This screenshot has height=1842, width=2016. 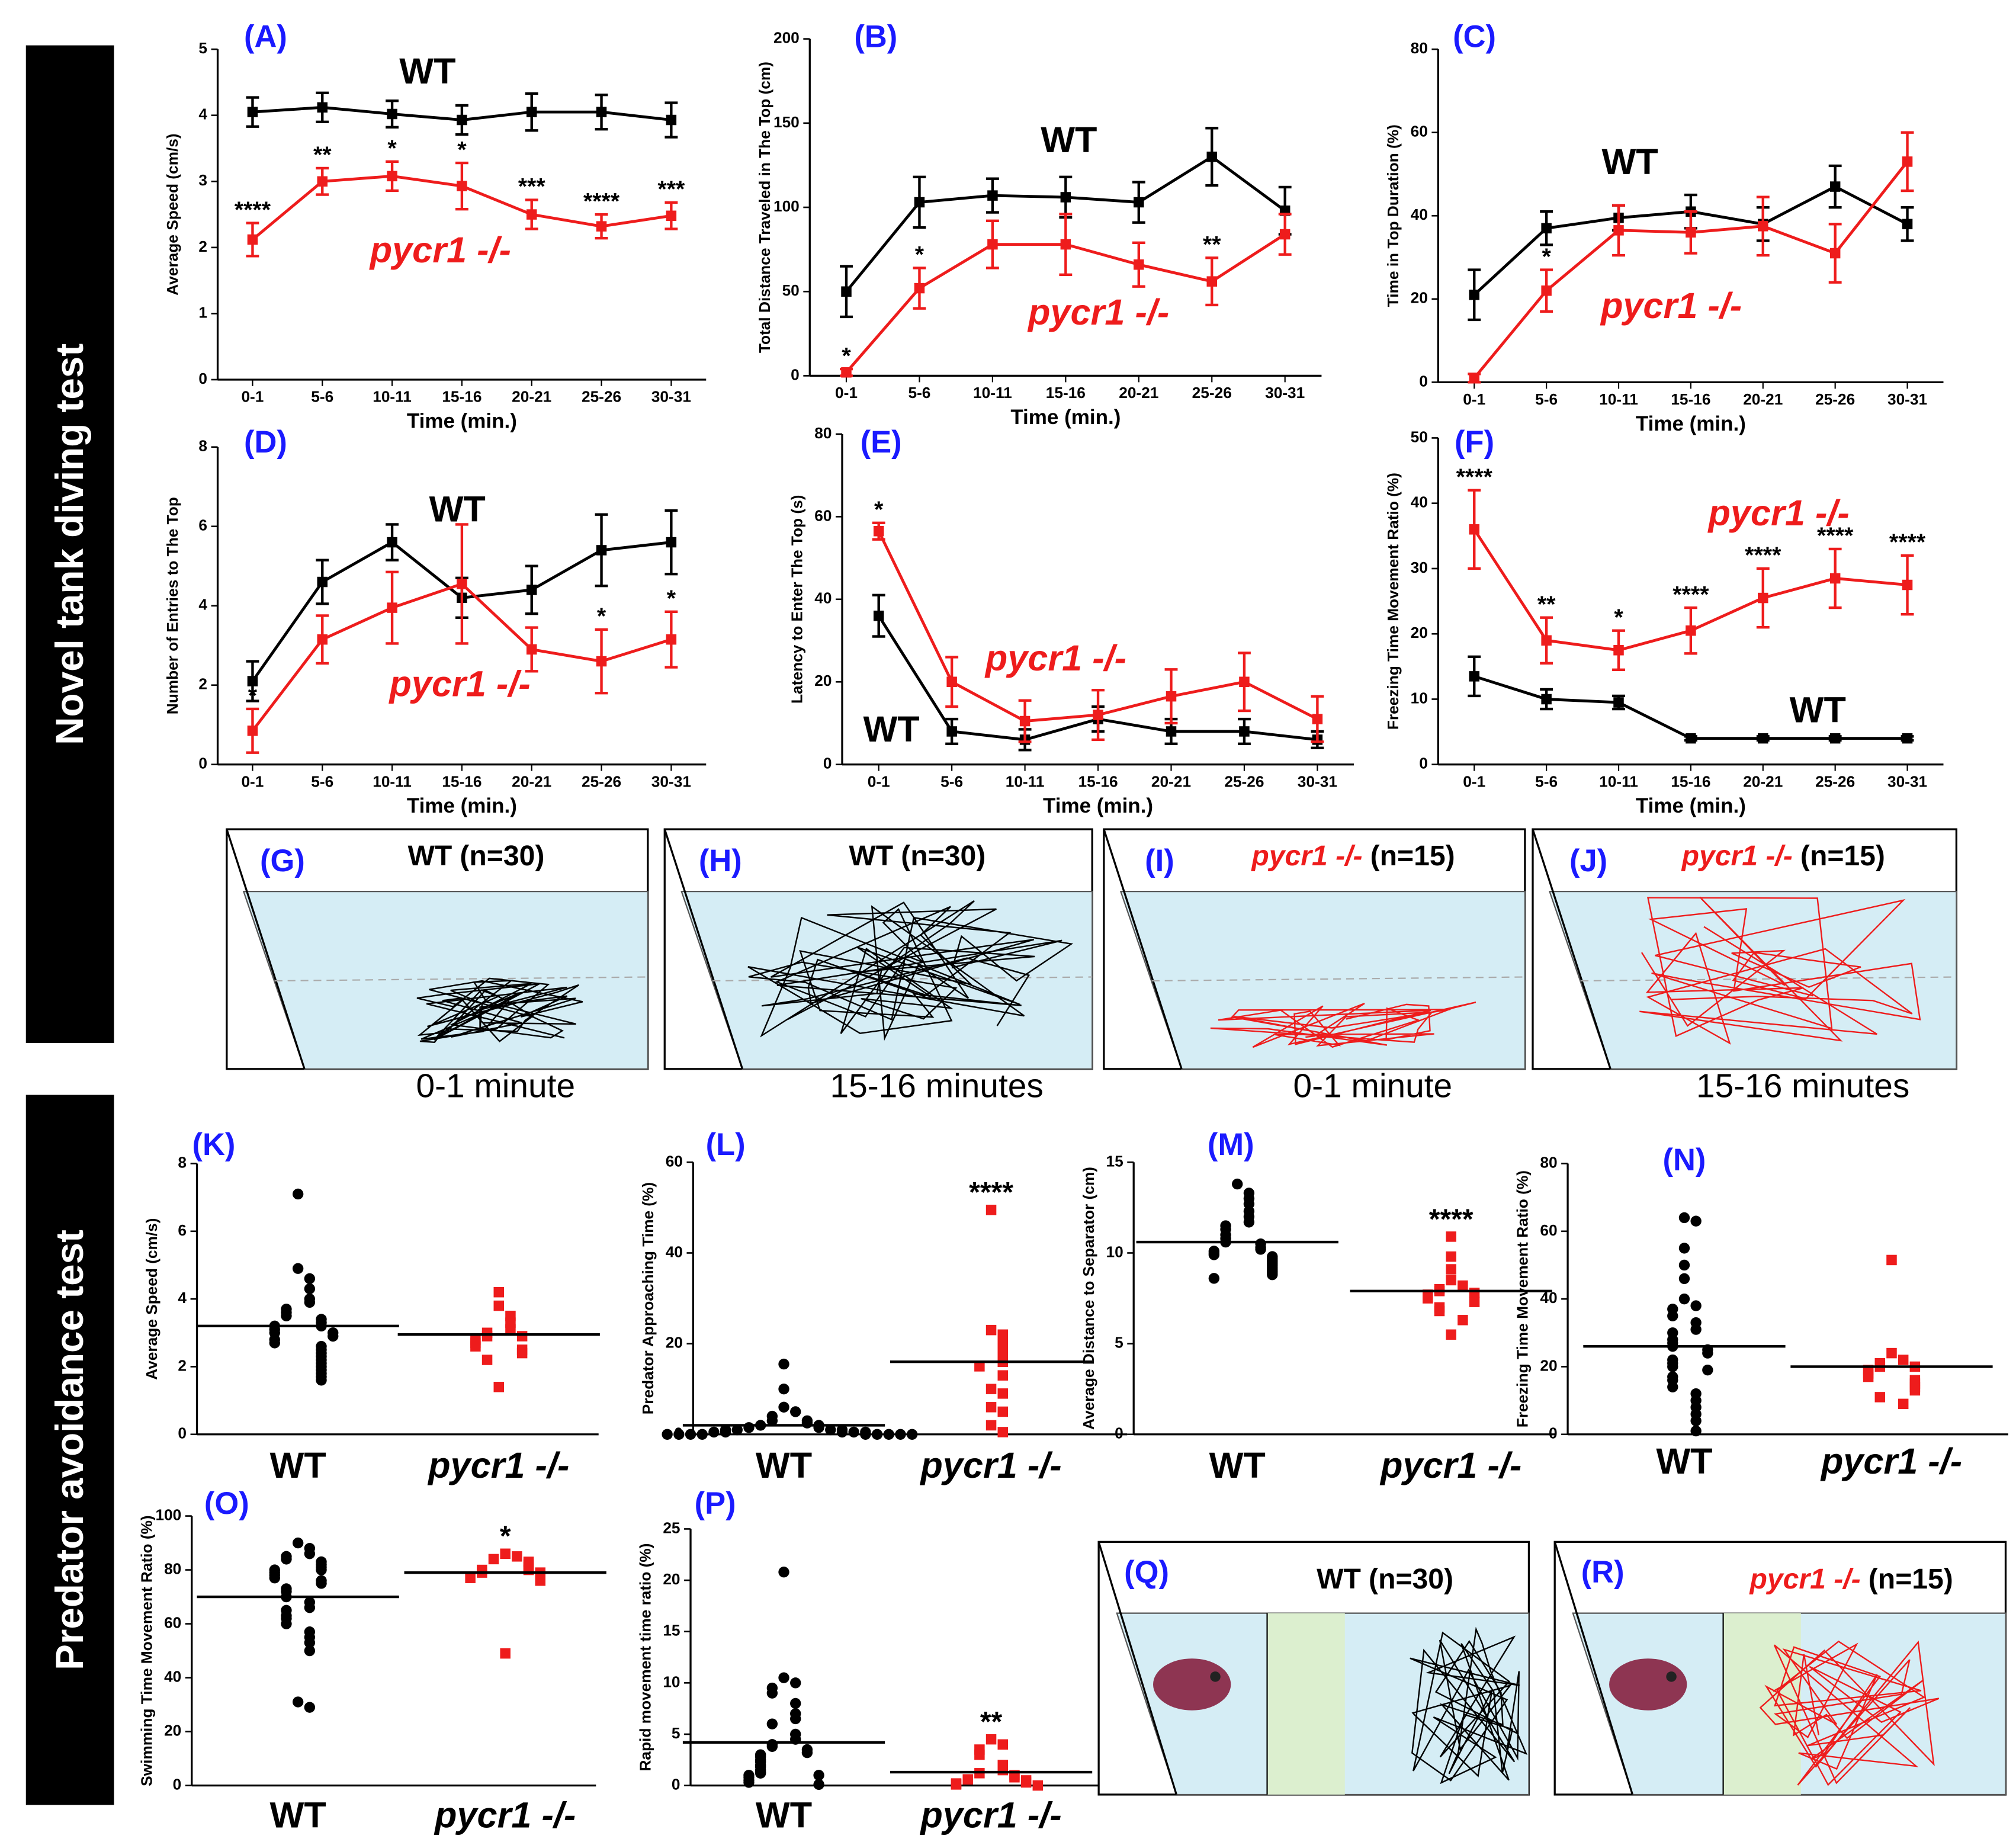 I want to click on y-tick-label: 40, so click(x=823, y=598).